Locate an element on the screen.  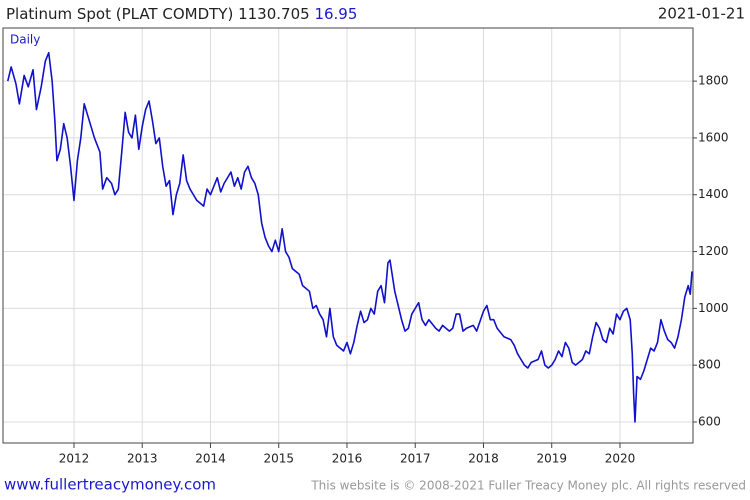
x-tick-label: 2016 is located at coordinates (347, 459).